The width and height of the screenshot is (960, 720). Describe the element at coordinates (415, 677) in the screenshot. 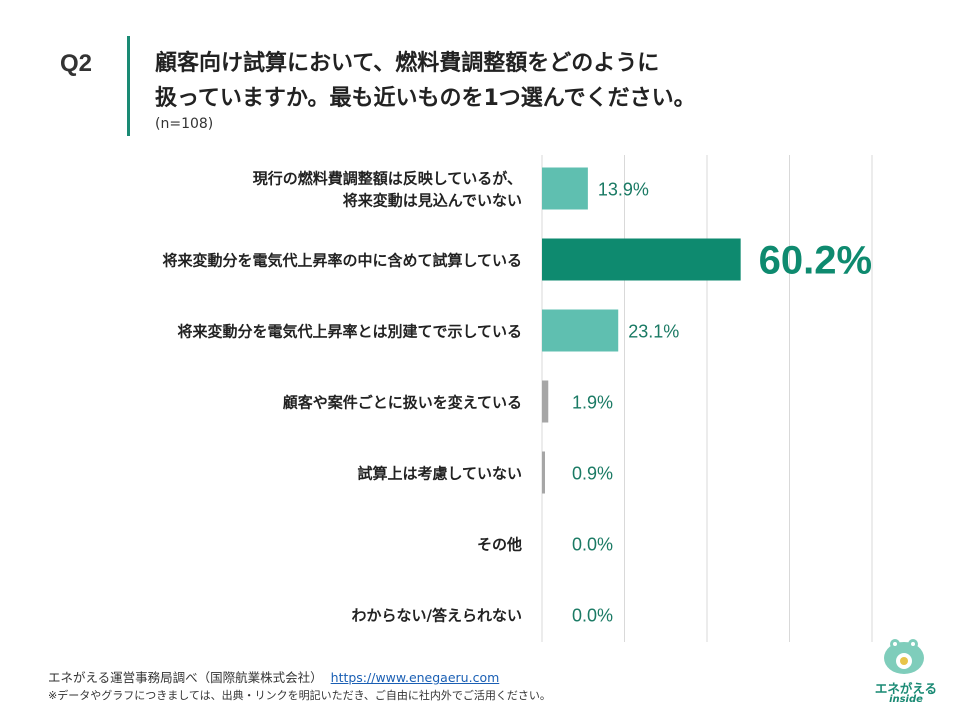

I see `source-link: https://www.enegaeru.com` at that location.